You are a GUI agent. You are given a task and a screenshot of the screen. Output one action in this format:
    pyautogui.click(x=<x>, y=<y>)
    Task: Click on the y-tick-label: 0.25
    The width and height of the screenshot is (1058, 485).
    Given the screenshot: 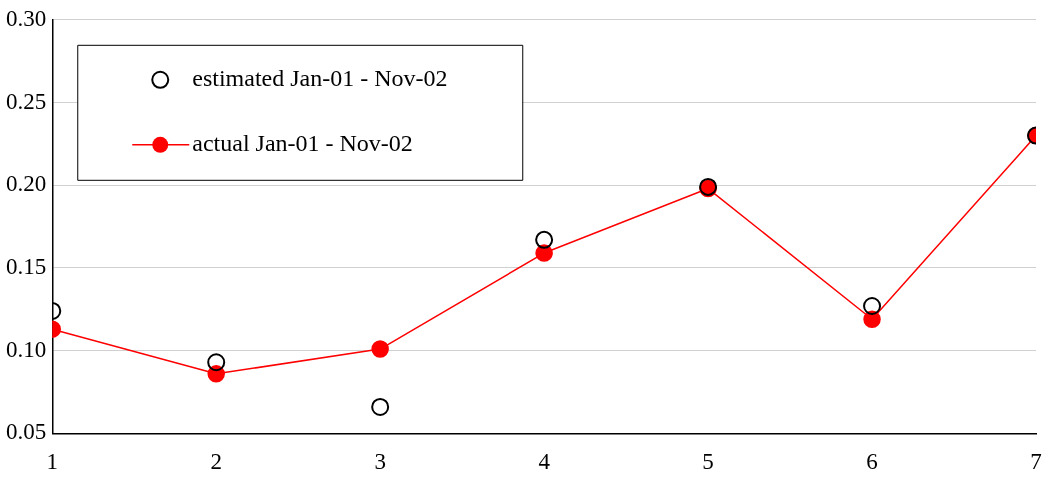 What is the action you would take?
    pyautogui.click(x=26, y=101)
    